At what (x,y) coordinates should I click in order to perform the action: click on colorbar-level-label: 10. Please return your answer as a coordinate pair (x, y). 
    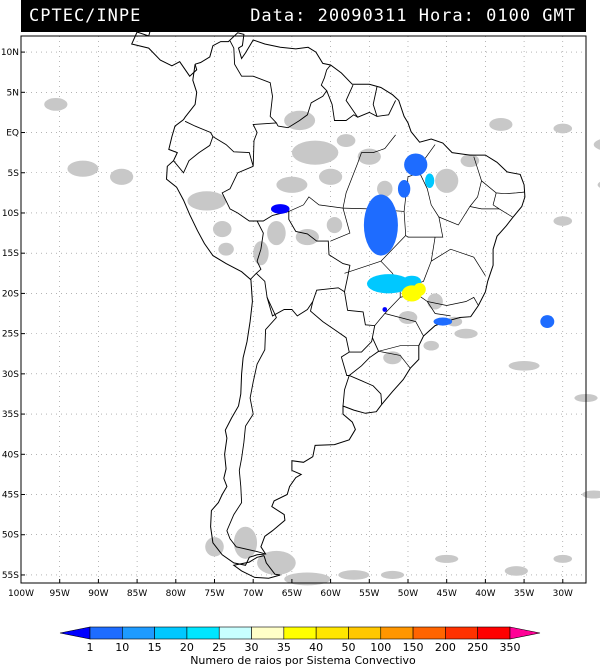
    Looking at the image, I should click on (122, 647).